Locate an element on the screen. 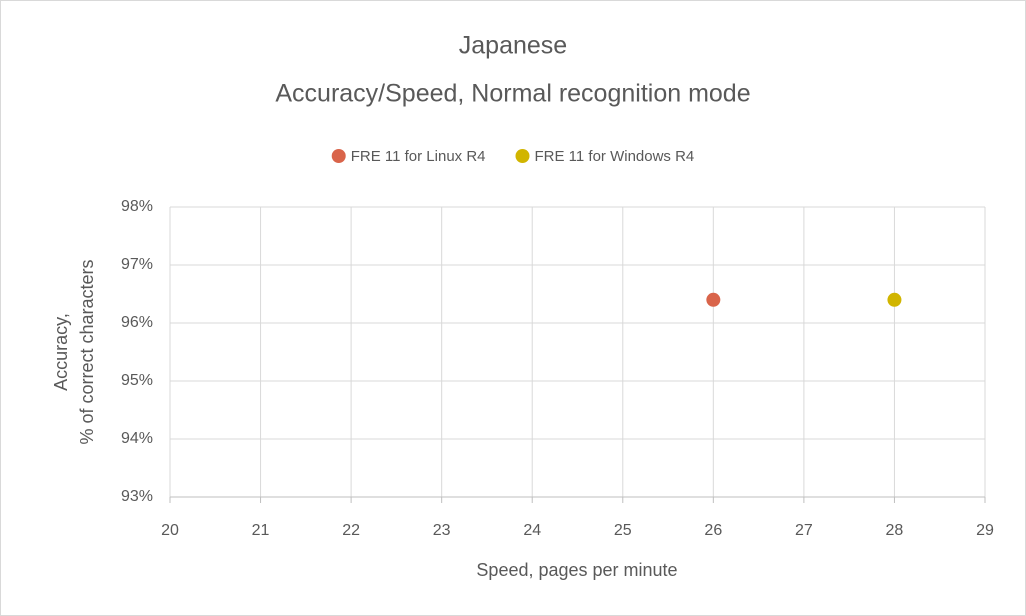  y-tick-label: 97% is located at coordinates (137, 264).